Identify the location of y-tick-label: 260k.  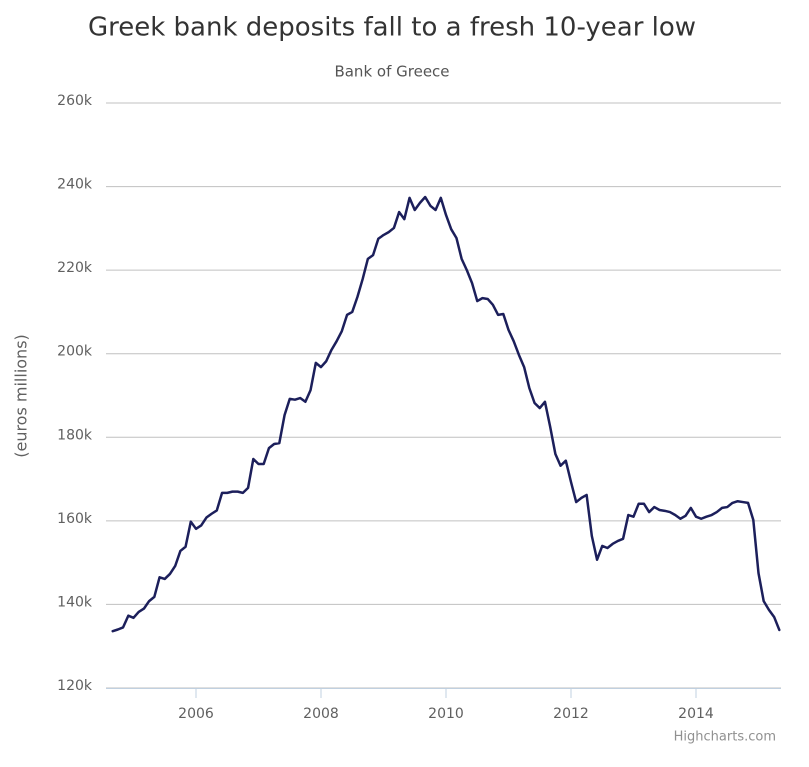
(75, 101).